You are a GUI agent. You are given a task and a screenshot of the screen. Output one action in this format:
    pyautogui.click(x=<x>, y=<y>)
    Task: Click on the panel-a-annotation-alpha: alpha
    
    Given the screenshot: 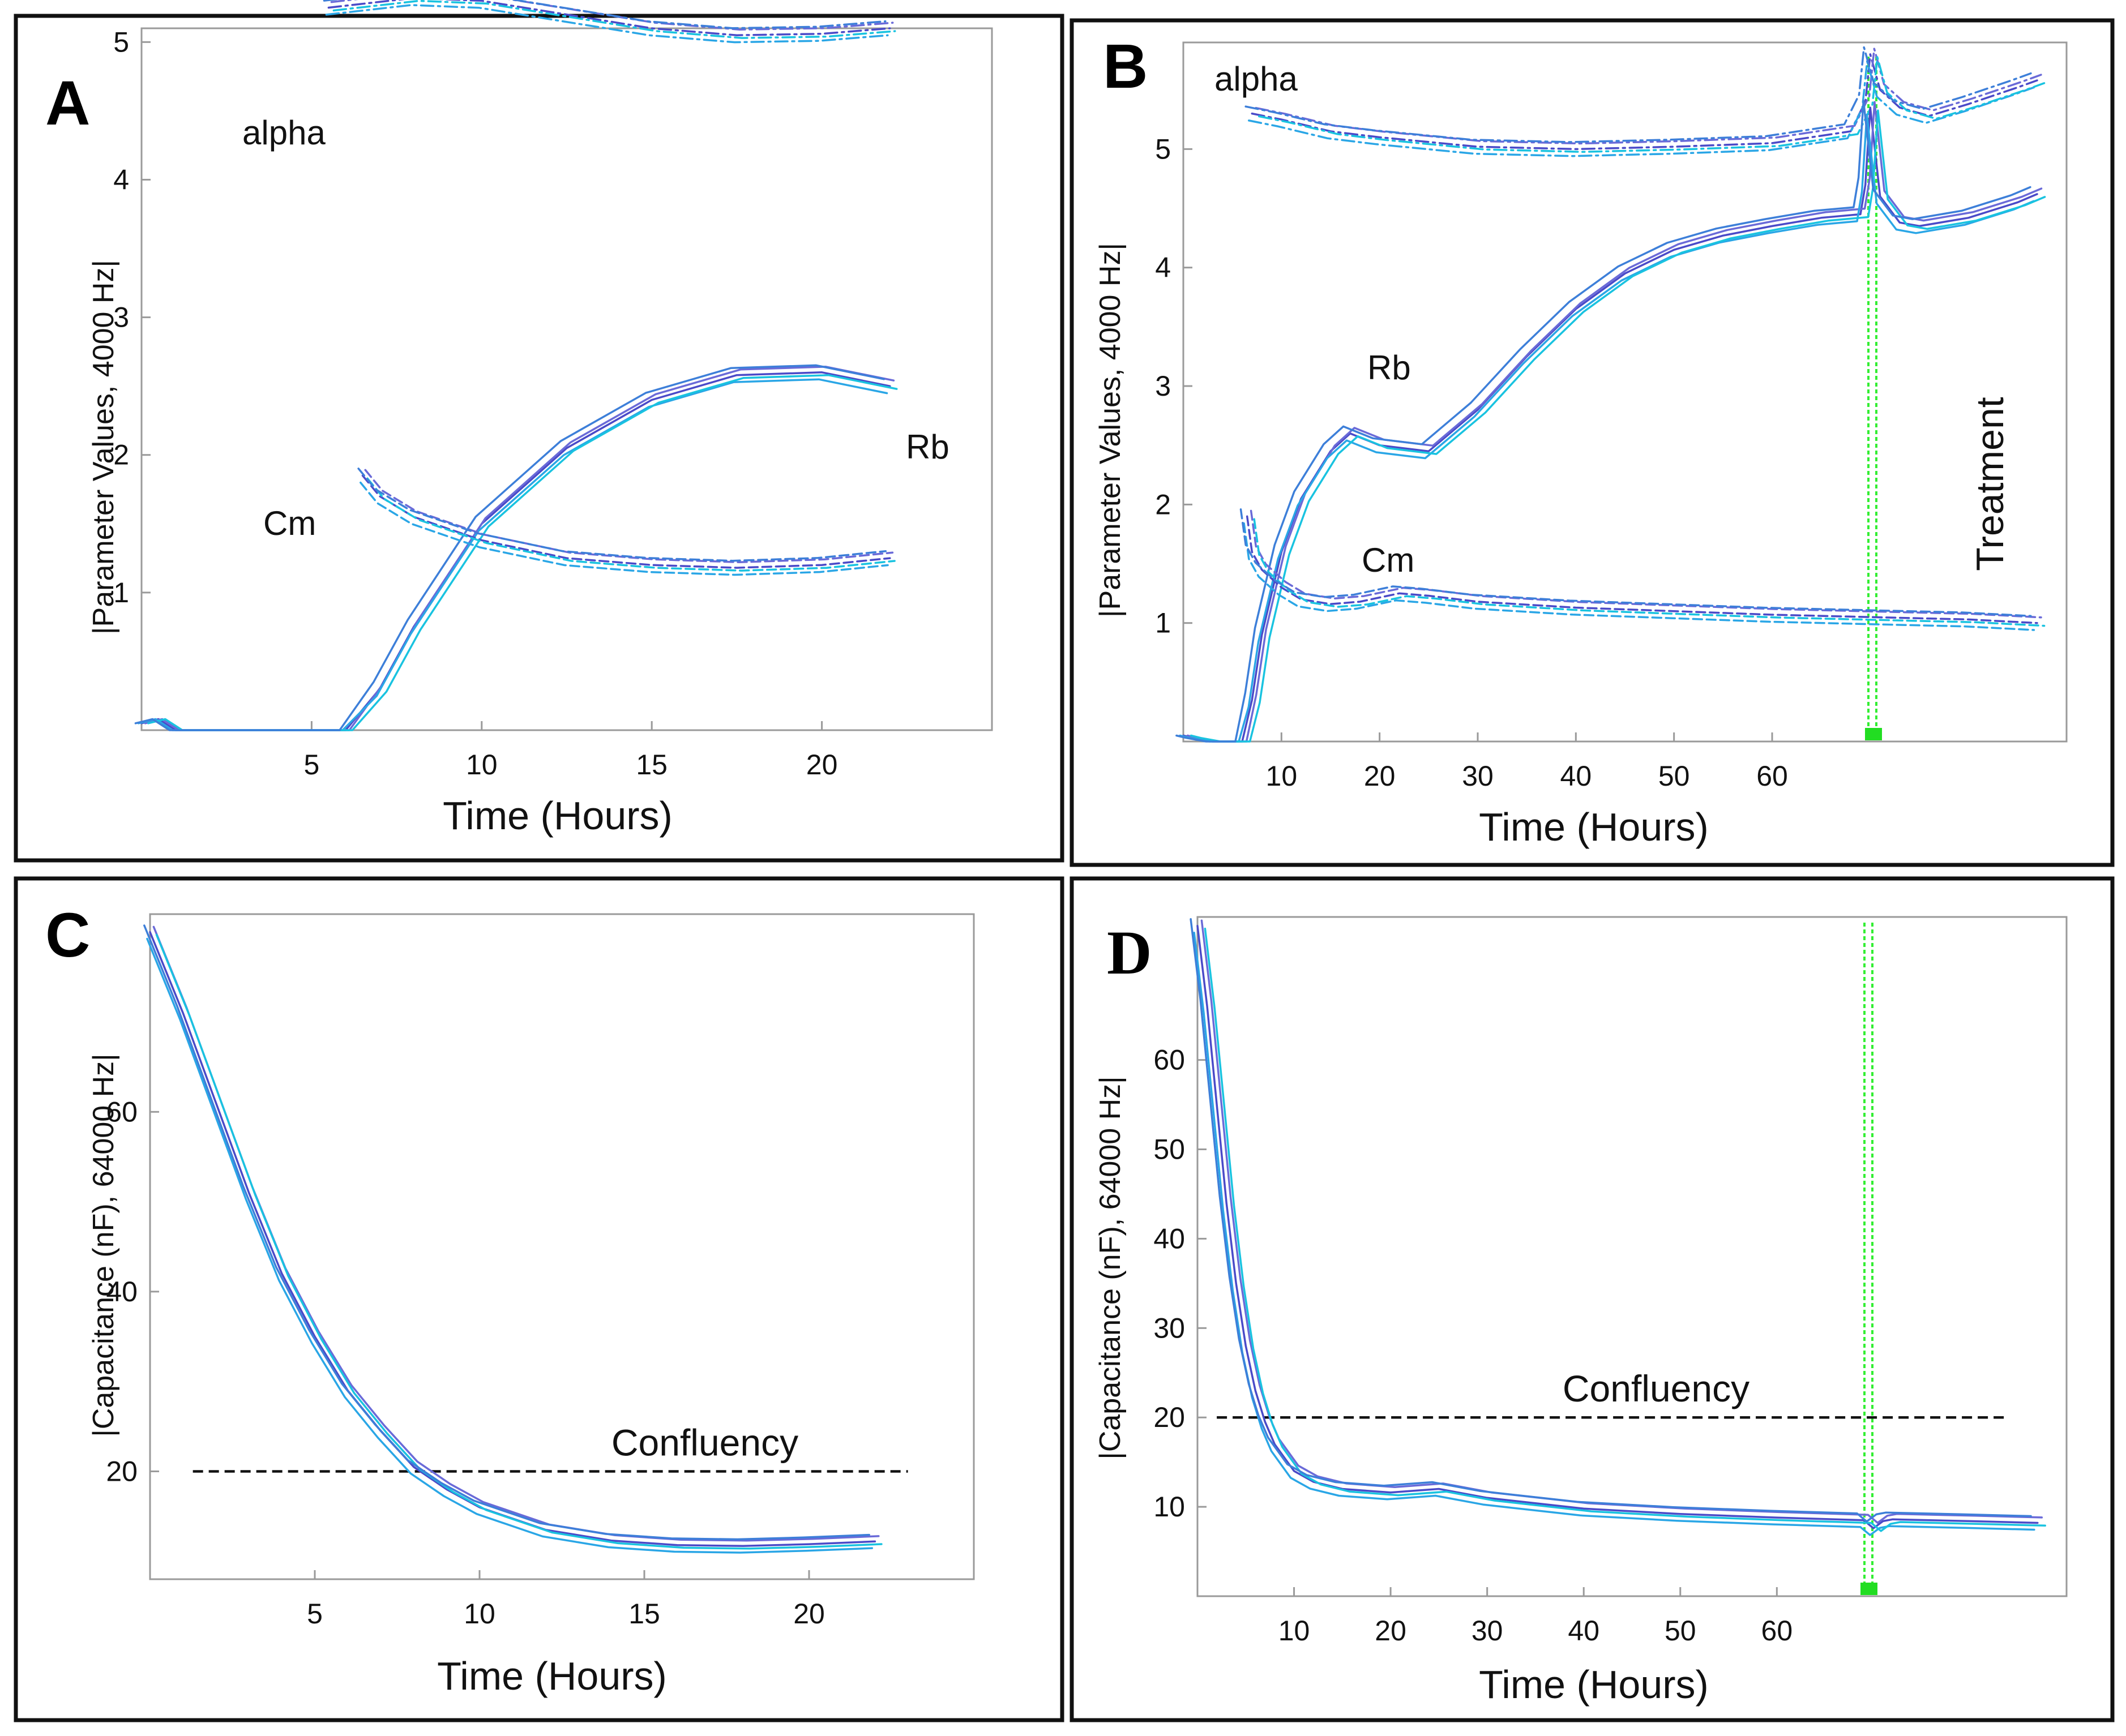 What is the action you would take?
    pyautogui.click(x=284, y=133)
    